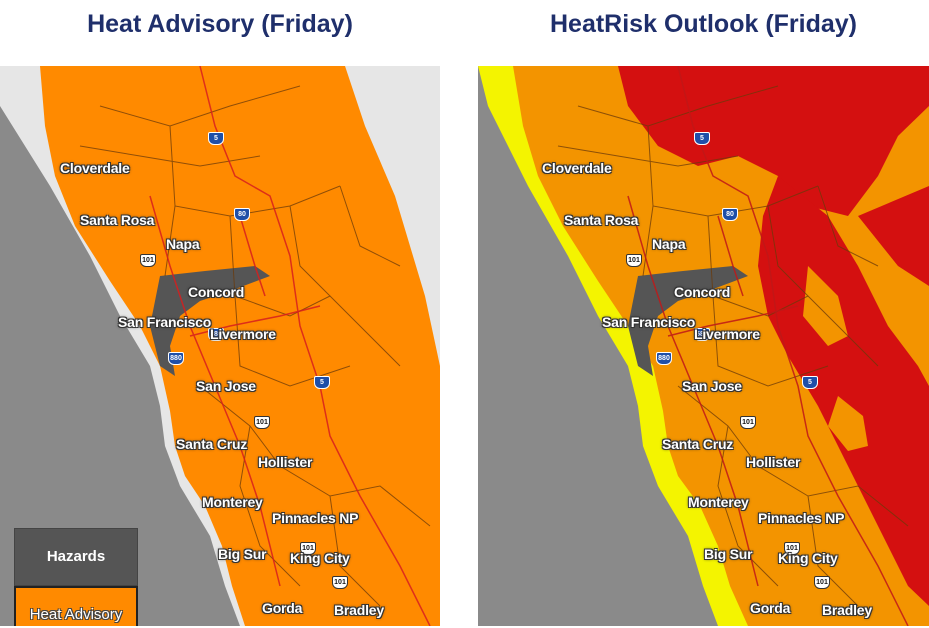 The image size is (929, 628). I want to click on legend-item-heat-advisory: Heat Advisory, so click(76, 606).